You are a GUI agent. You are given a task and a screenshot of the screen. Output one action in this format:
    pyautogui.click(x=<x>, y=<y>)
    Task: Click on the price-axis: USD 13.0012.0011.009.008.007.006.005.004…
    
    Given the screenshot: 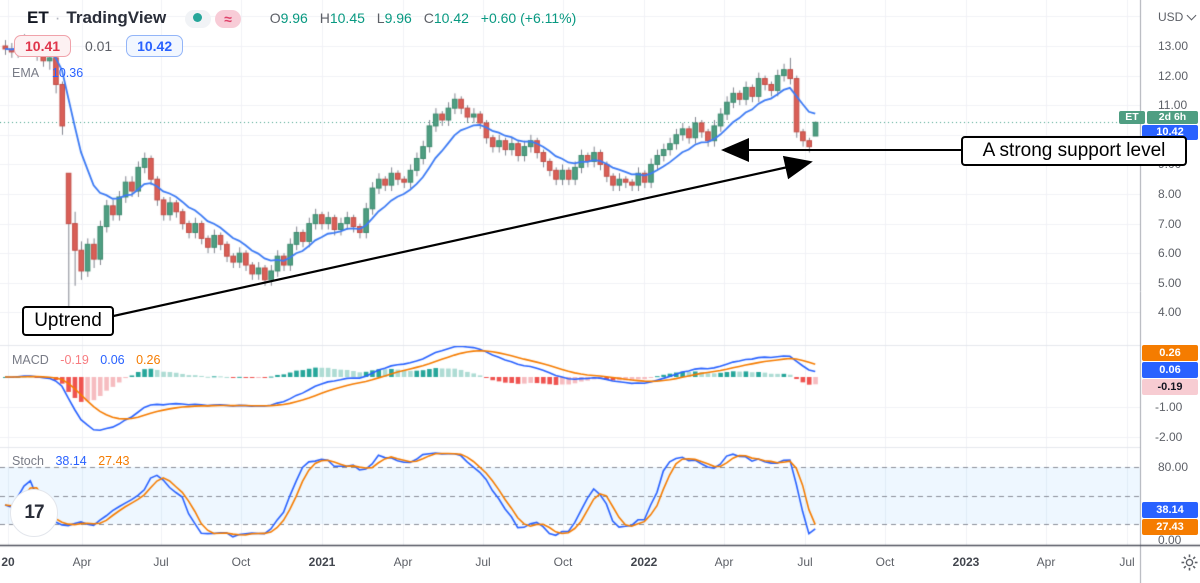 What is the action you would take?
    pyautogui.click(x=1170, y=273)
    